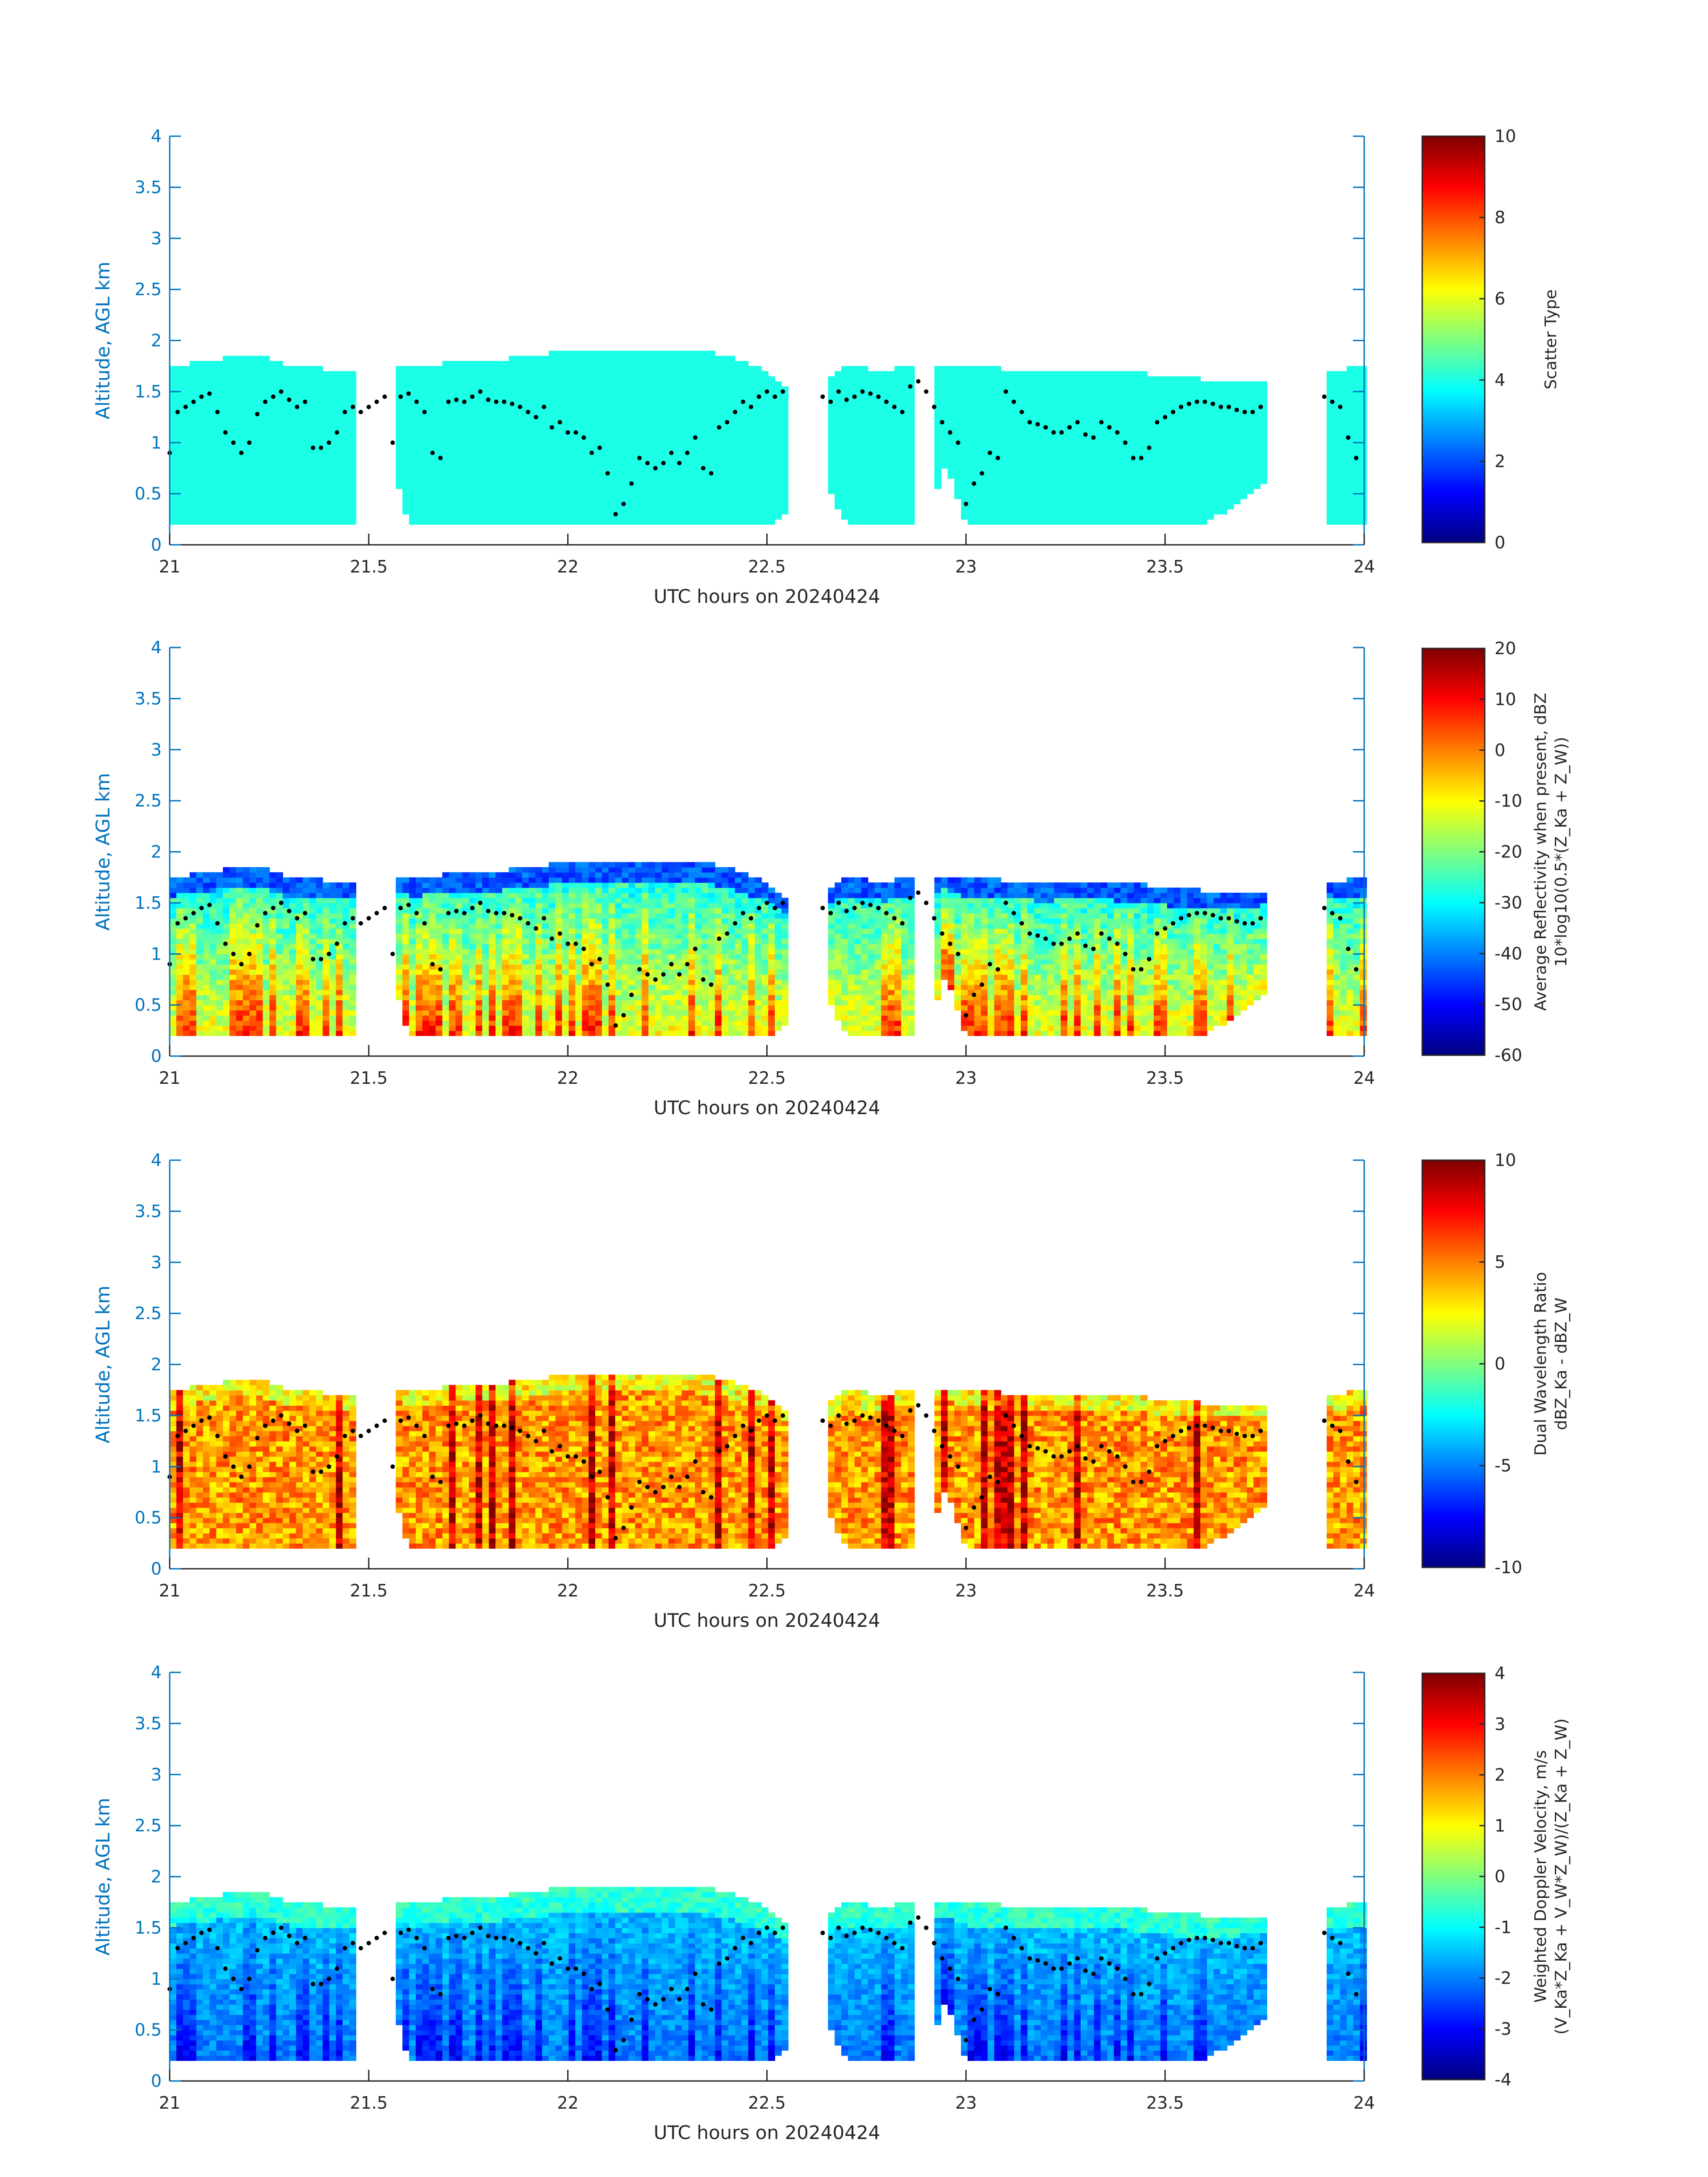 The image size is (1708, 2177). I want to click on y-tick-label: 3, so click(156, 750).